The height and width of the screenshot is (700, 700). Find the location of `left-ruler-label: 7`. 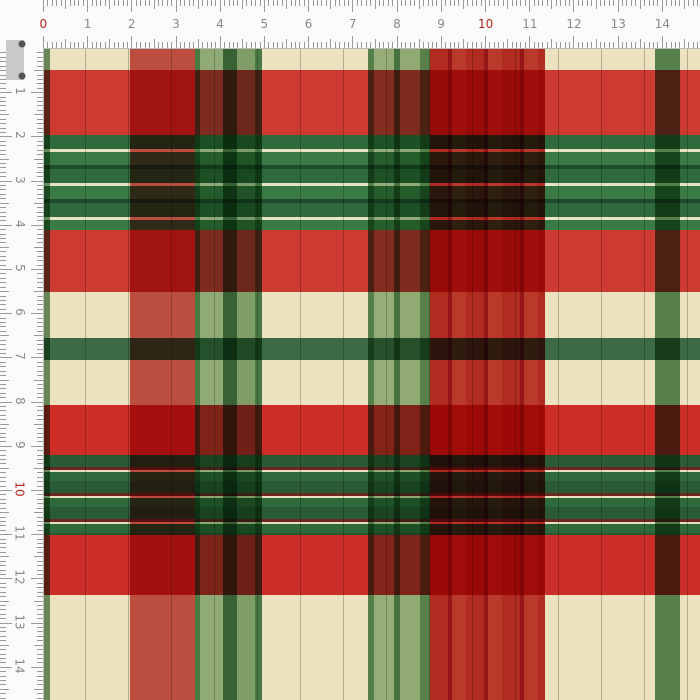

left-ruler-label: 7 is located at coordinates (19, 356).